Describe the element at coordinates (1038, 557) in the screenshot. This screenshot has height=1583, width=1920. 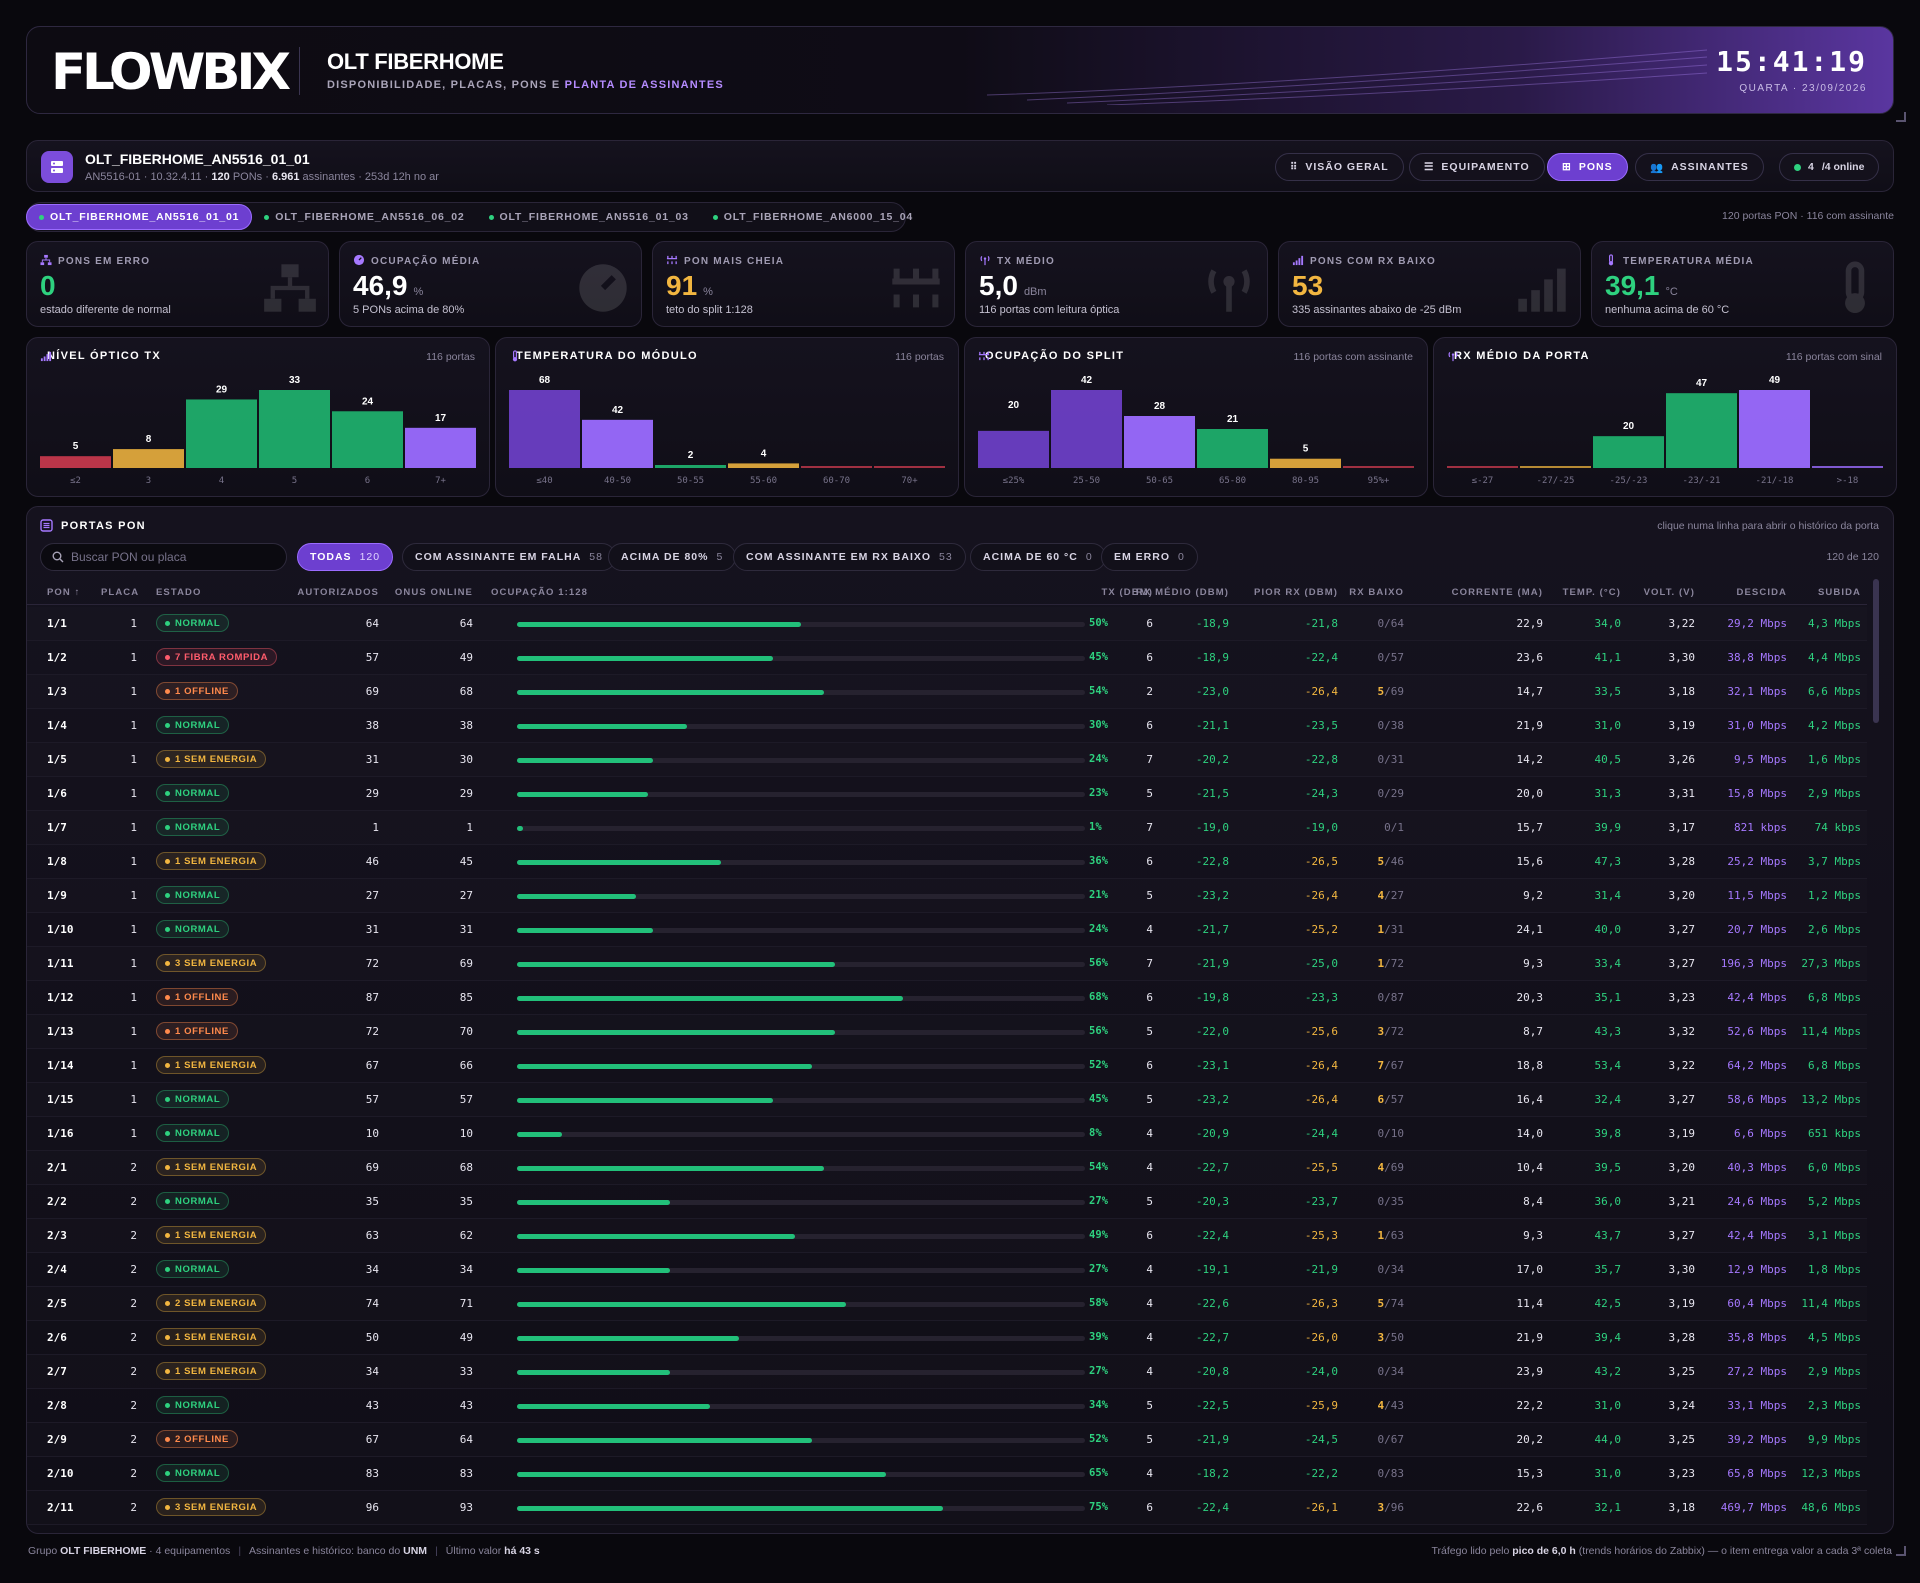
I see `filter-chip: ACIMA DE 60 °C 0` at that location.